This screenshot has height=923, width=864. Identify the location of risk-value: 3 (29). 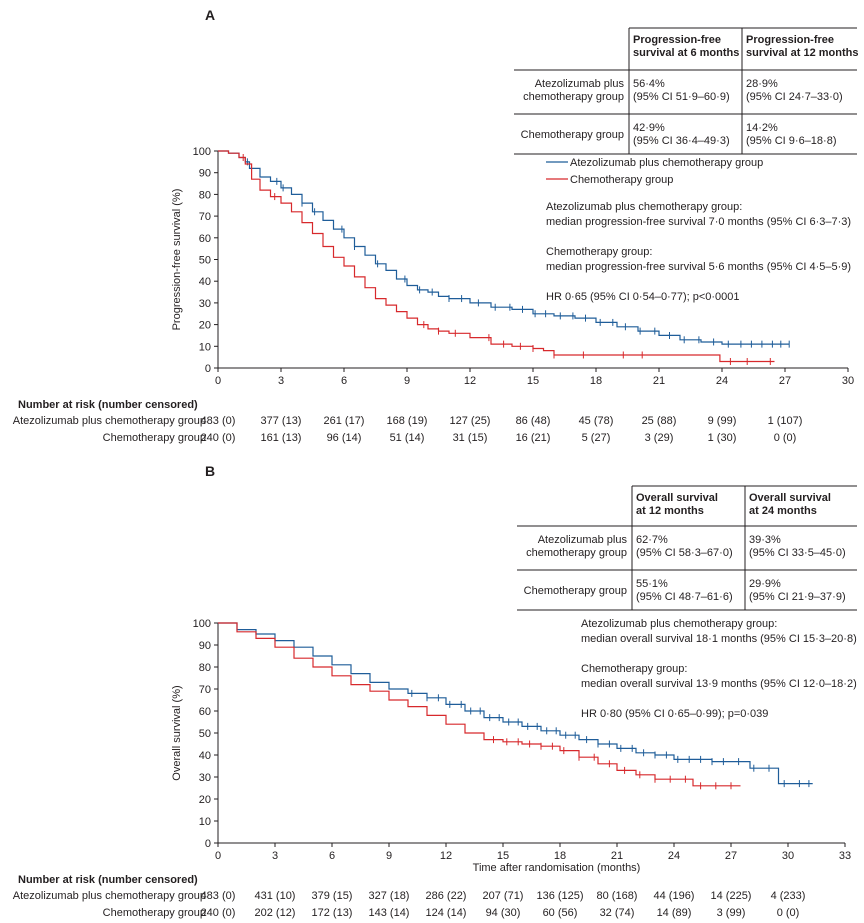
(659, 438).